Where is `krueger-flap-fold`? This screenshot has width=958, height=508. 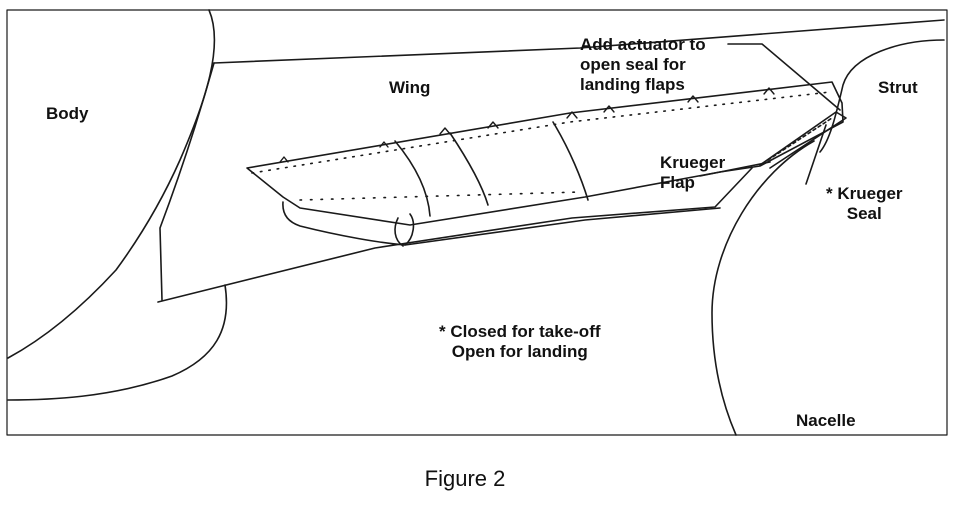 krueger-flap-fold is located at coordinates (399, 232).